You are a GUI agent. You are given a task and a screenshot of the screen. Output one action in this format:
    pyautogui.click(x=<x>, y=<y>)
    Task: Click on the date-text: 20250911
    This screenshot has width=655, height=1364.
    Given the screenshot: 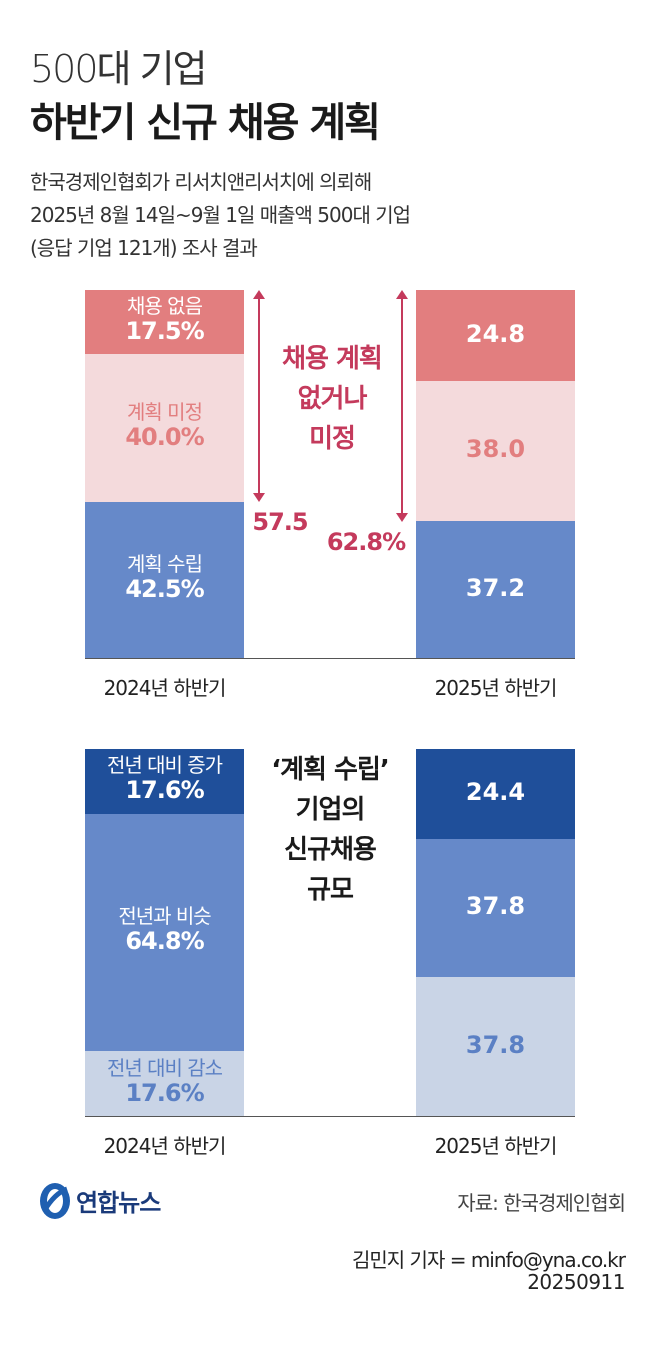 What is the action you would take?
    pyautogui.click(x=576, y=1282)
    